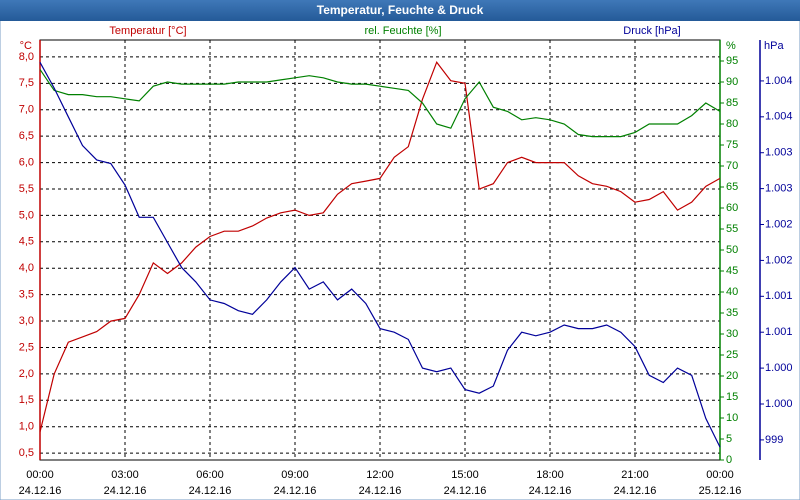 Image resolution: width=800 pixels, height=500 pixels. Describe the element at coordinates (732, 166) in the screenshot. I see `y2-tick-label: 70` at that location.